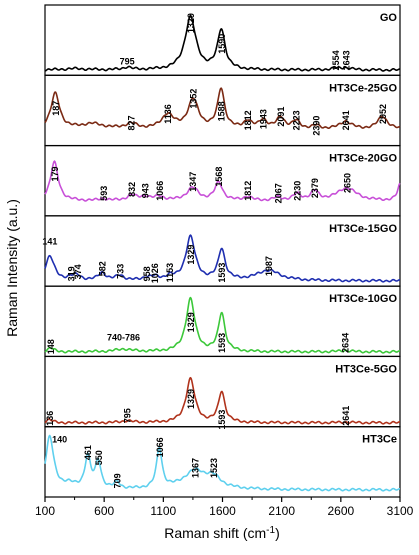  I want to click on series-line-ht3ce, so click(222, 463).